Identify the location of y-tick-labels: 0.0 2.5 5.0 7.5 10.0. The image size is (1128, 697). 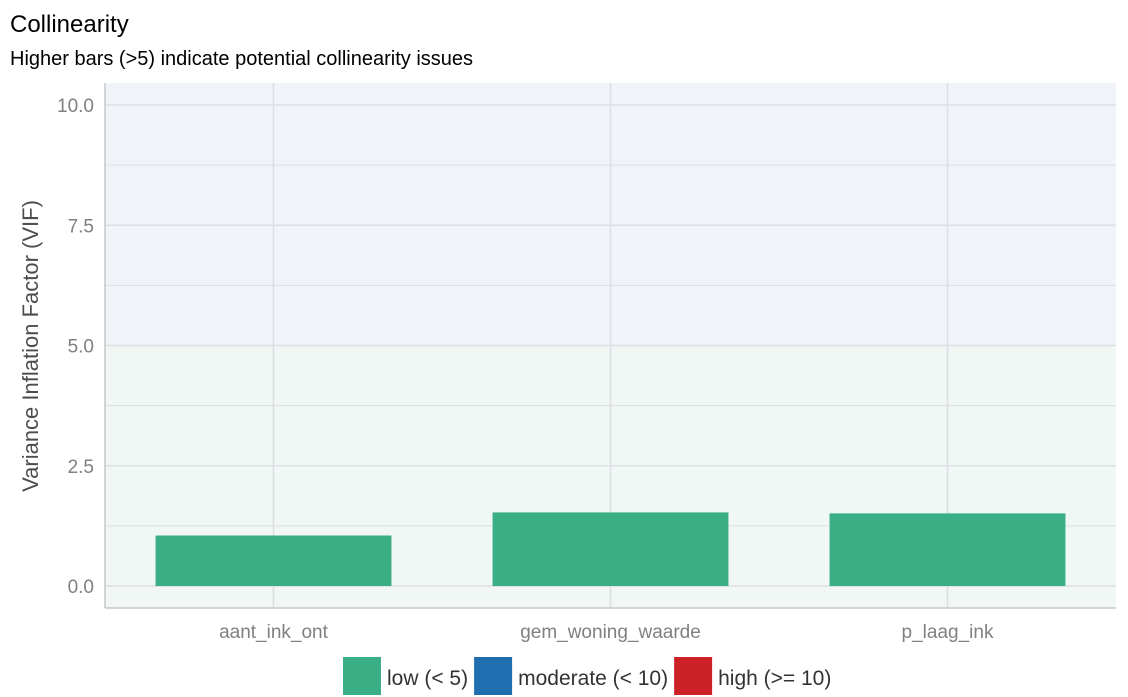
(75, 347).